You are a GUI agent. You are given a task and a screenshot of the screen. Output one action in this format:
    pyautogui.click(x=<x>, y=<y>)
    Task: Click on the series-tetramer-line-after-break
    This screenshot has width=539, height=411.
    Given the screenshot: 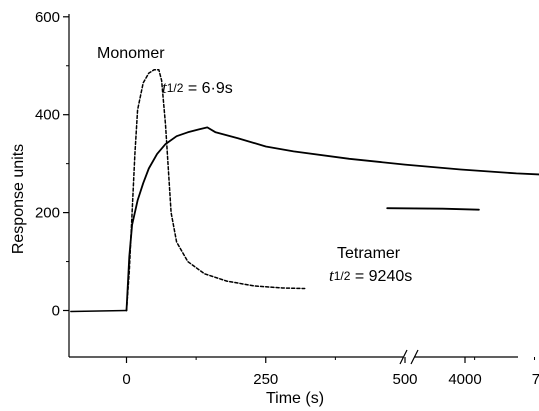 What is the action you would take?
    pyautogui.click(x=433, y=209)
    